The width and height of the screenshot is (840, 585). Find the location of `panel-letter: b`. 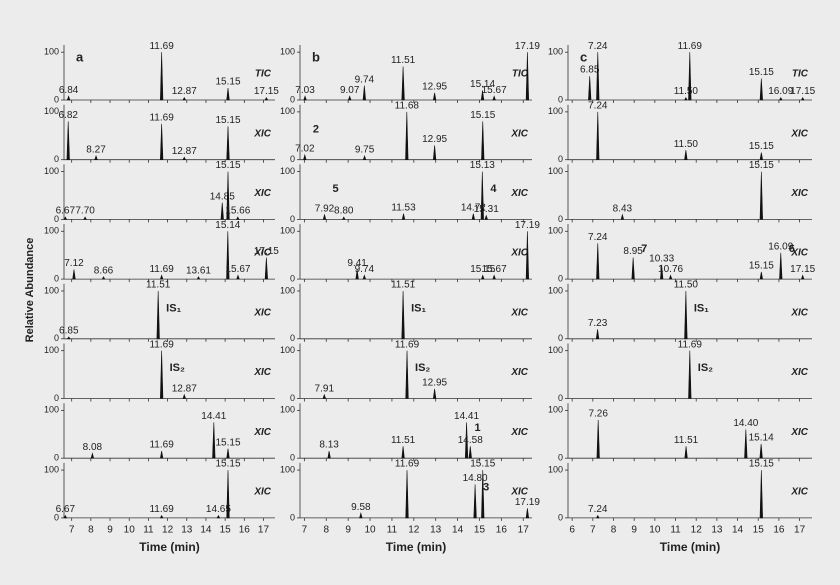

panel-letter: b is located at coordinates (316, 56).